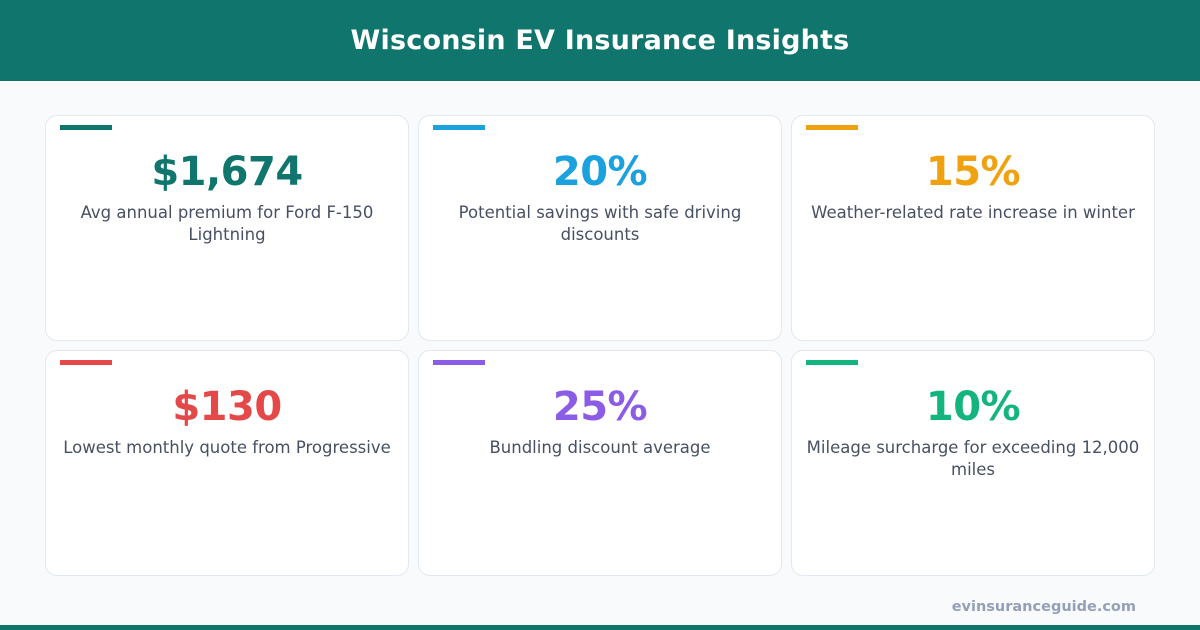  I want to click on stat-label: Lowest monthly quote from Progressive, so click(227, 447).